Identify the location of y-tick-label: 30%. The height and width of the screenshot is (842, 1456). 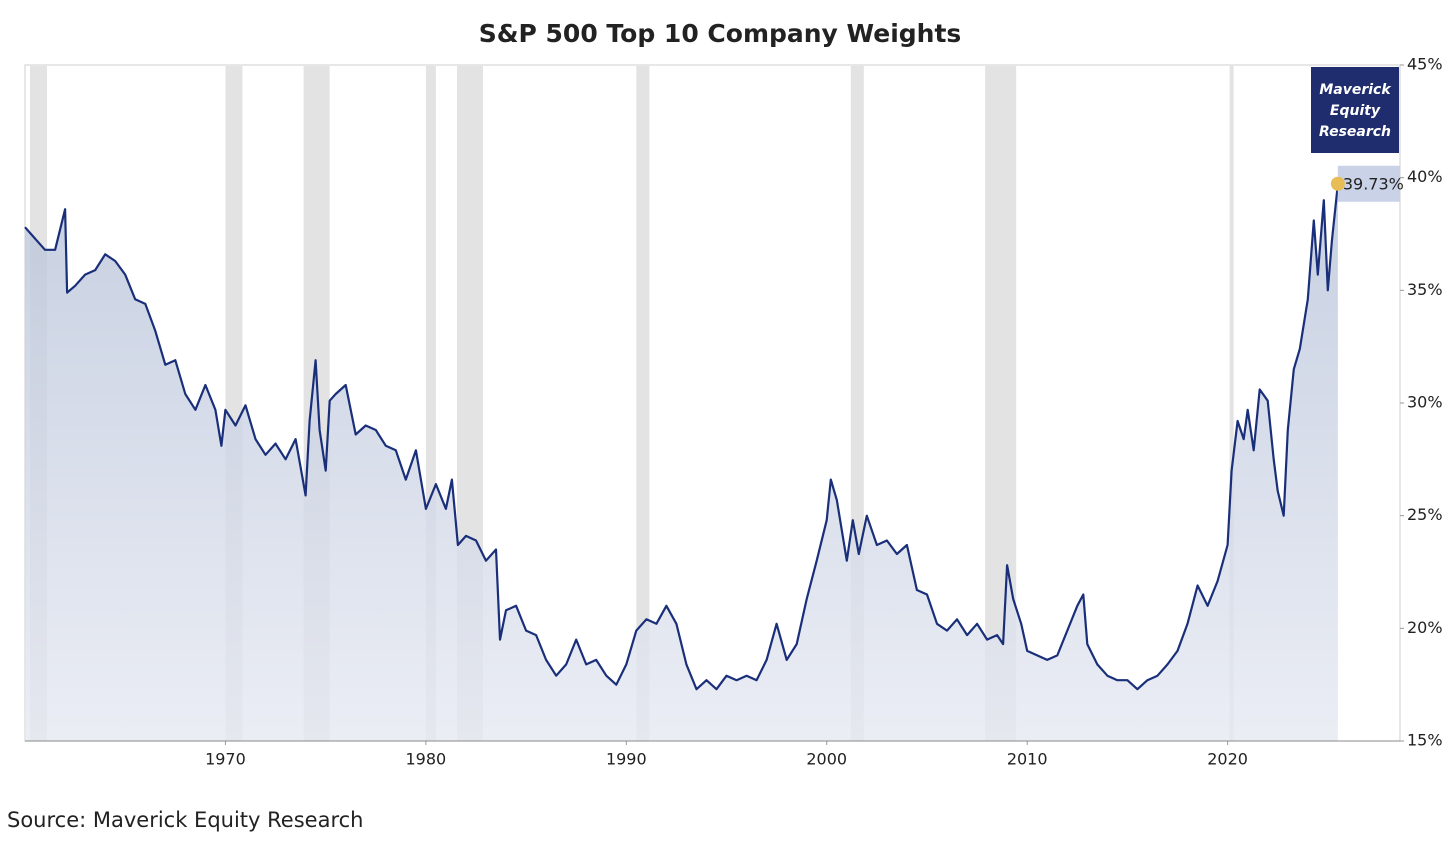
(1425, 402).